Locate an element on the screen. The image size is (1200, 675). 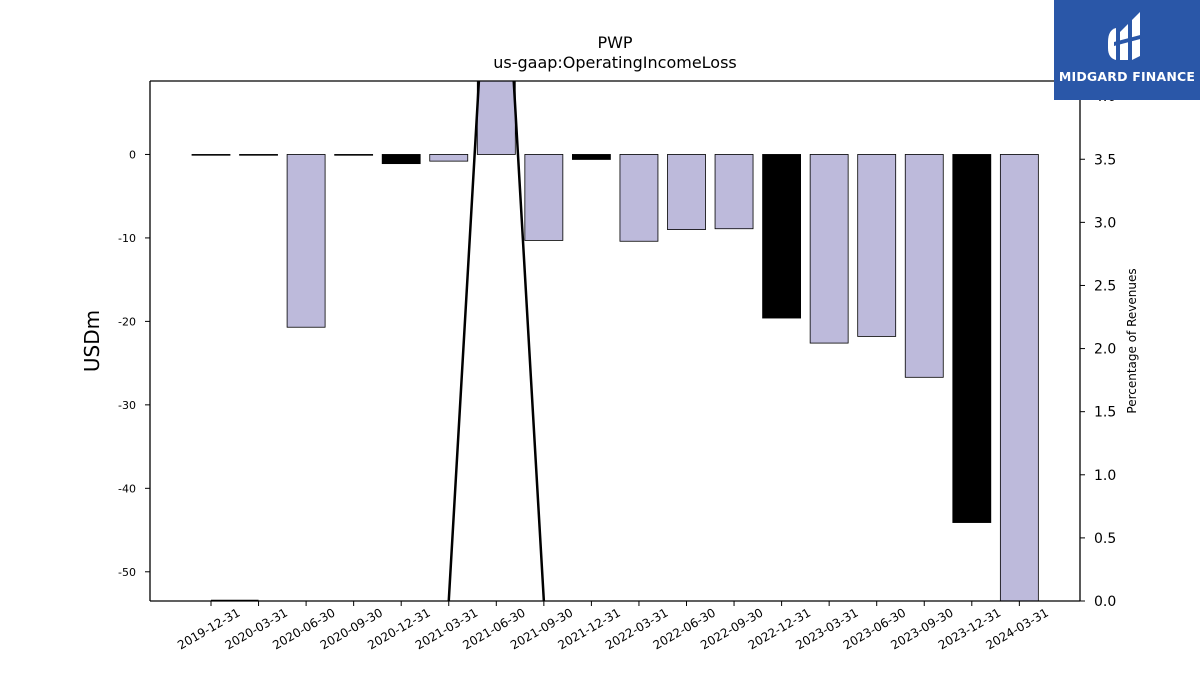
y-tick-label: -40 is located at coordinates (127, 488).